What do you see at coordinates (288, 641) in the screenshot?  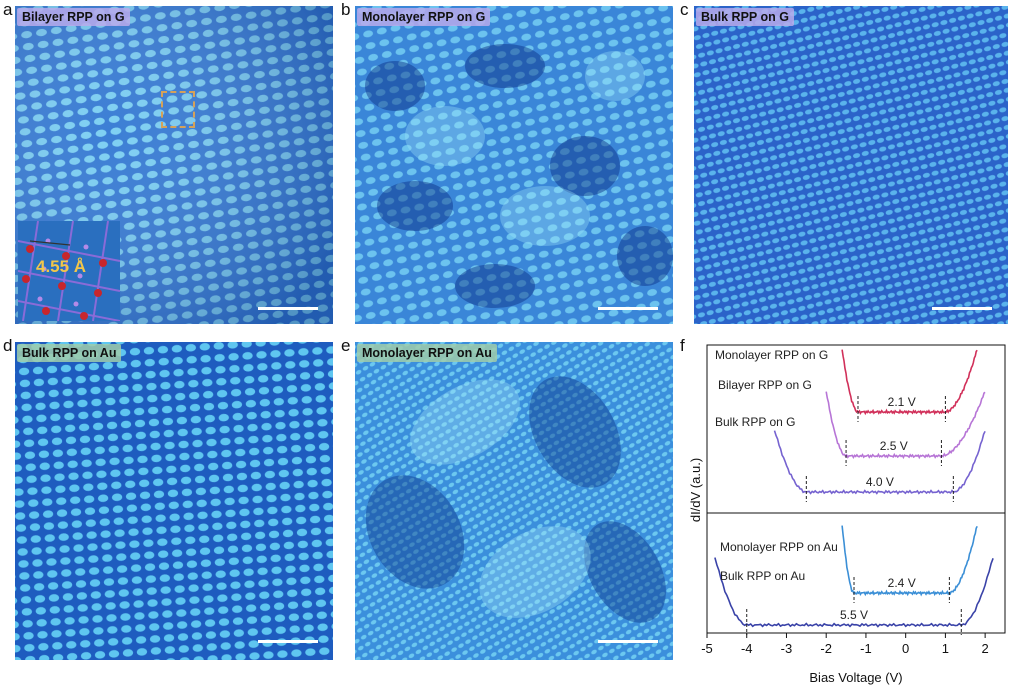 I see `scale-bar-d` at bounding box center [288, 641].